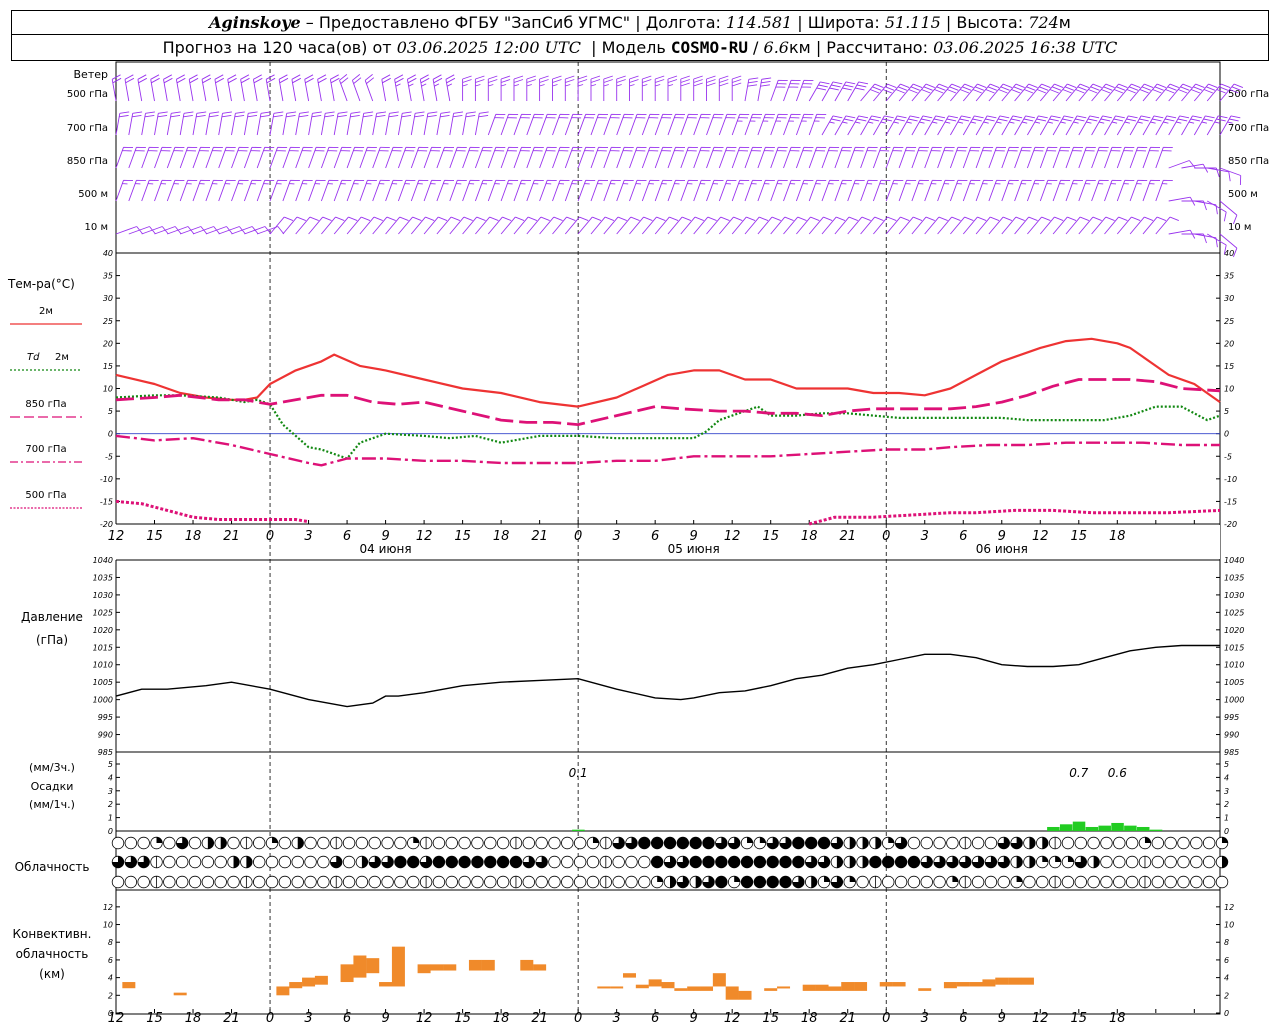  Describe the element at coordinates (462, 536) in the screenshot. I see `x-tick-label-temp: 15` at that location.